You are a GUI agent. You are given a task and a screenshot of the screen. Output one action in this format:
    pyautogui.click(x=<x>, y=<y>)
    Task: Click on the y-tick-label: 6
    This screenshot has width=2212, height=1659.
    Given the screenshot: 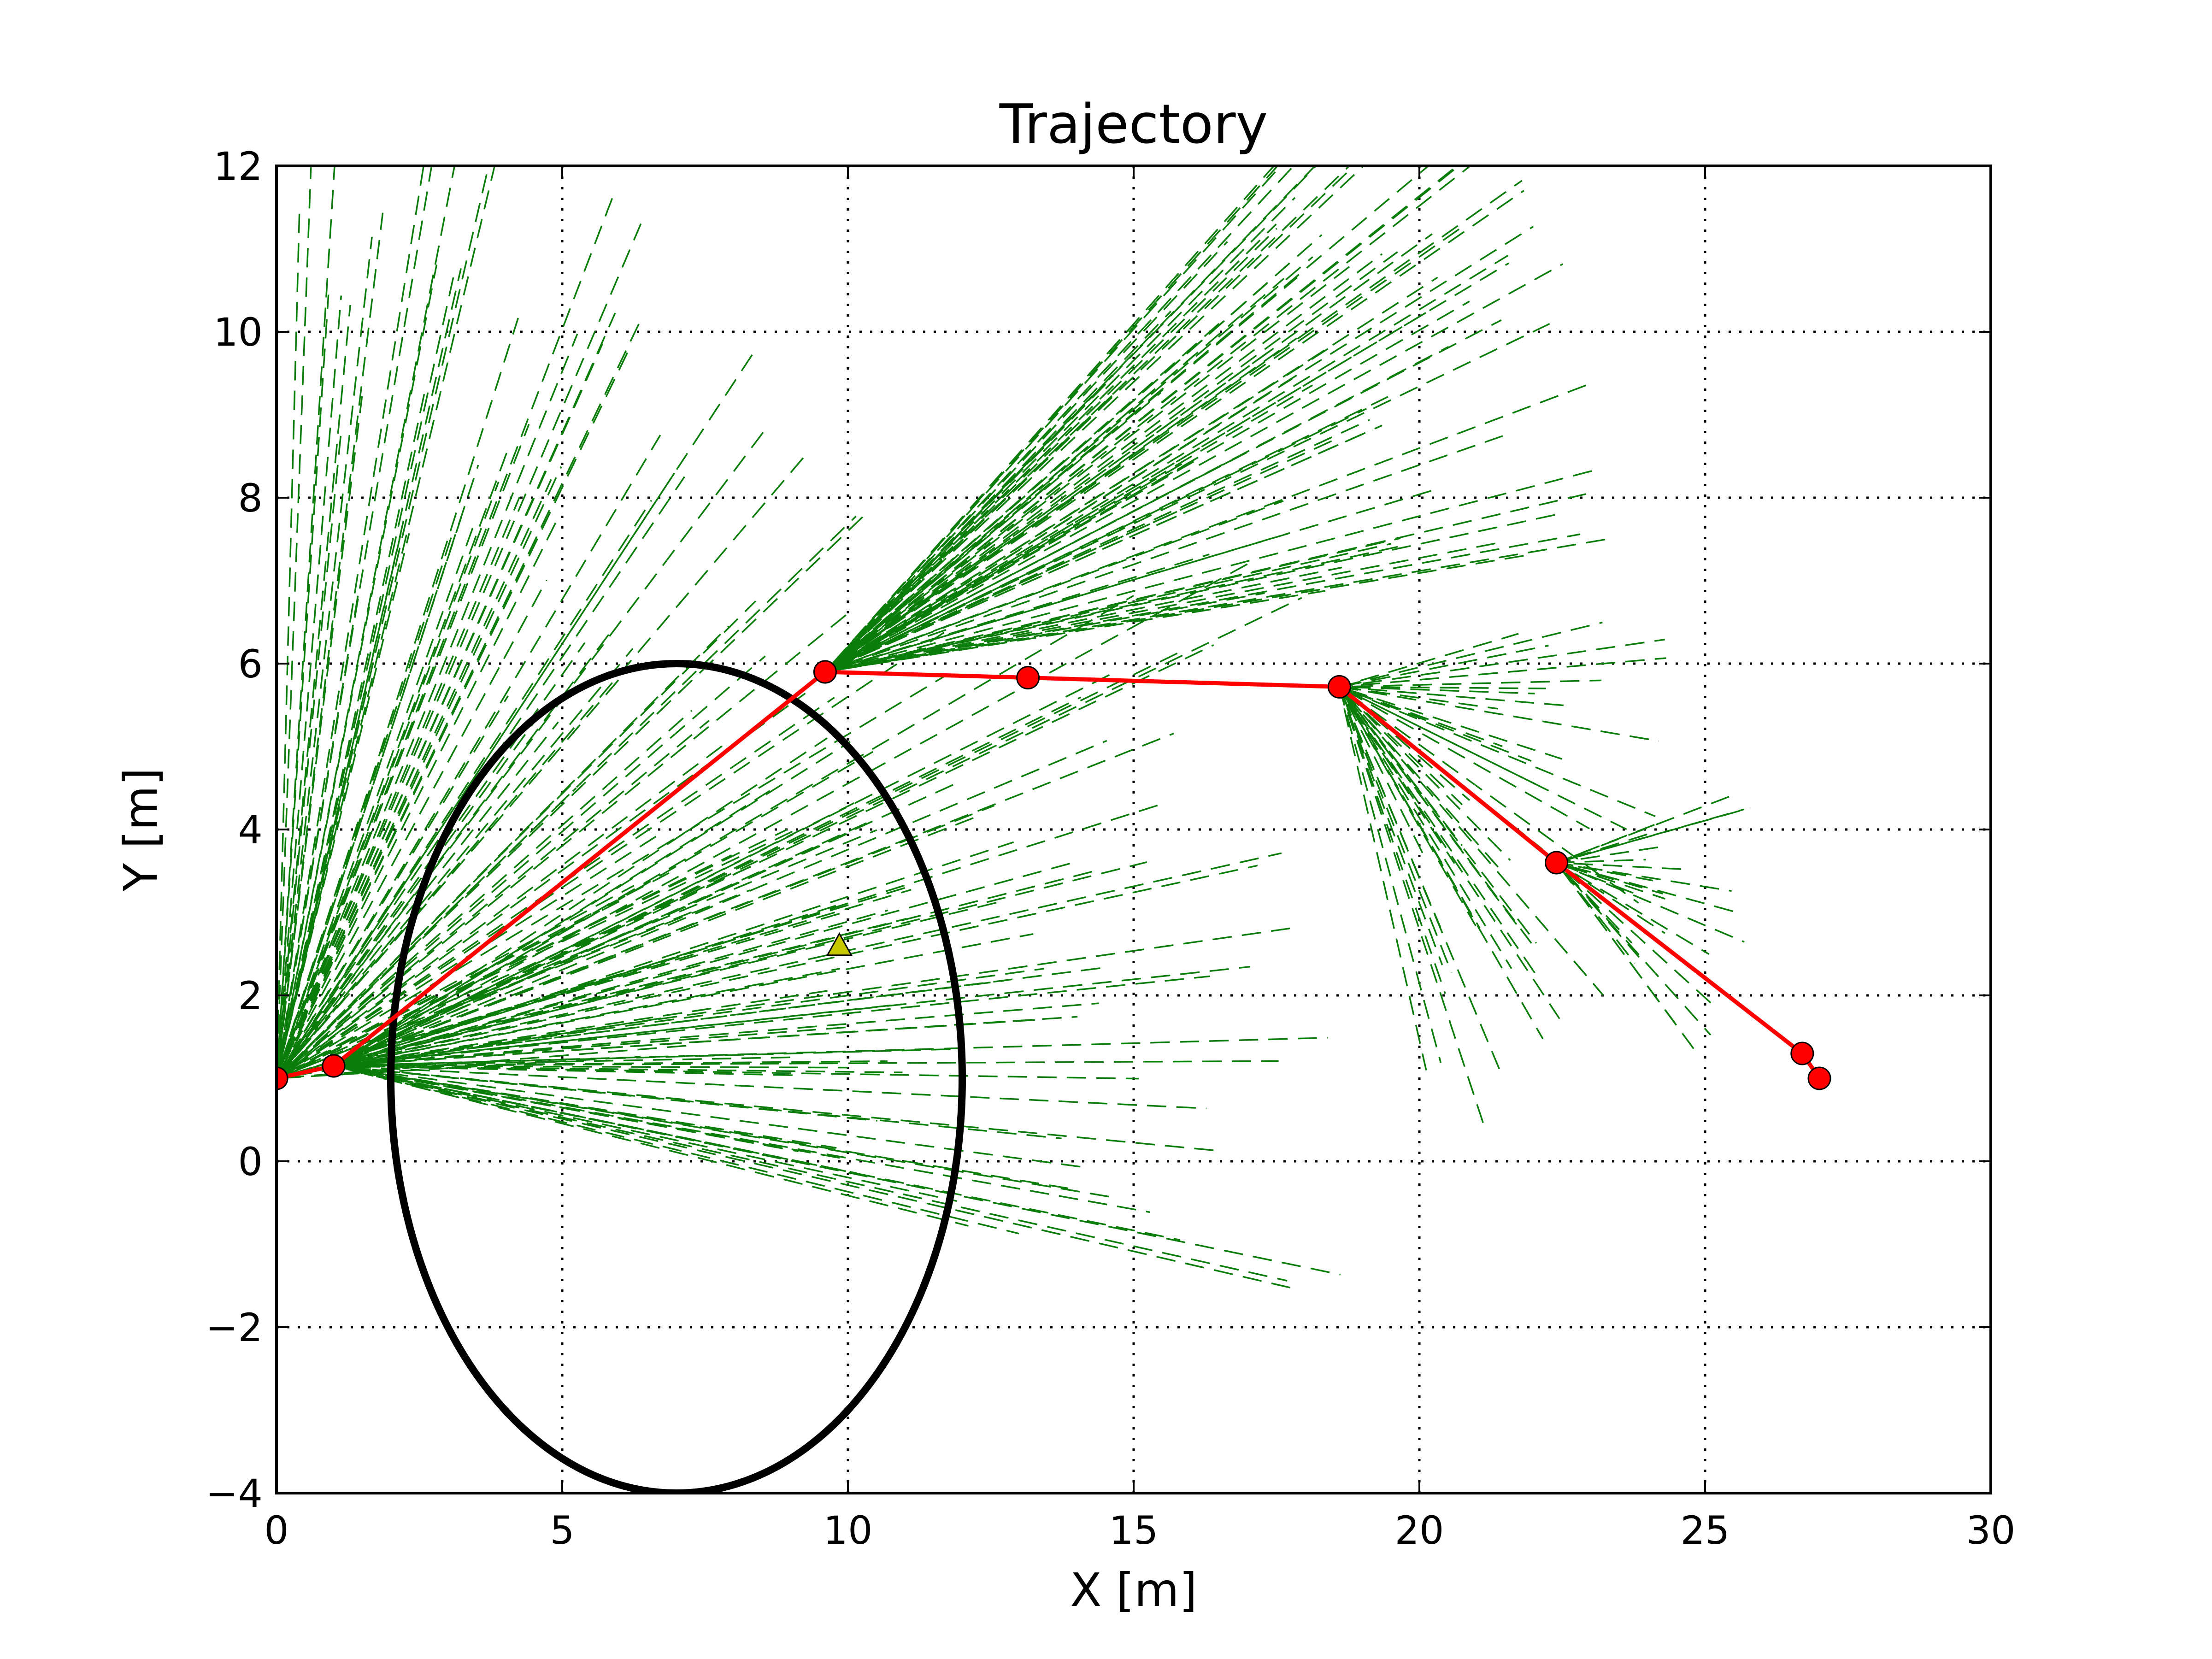 What is the action you would take?
    pyautogui.click(x=250, y=664)
    